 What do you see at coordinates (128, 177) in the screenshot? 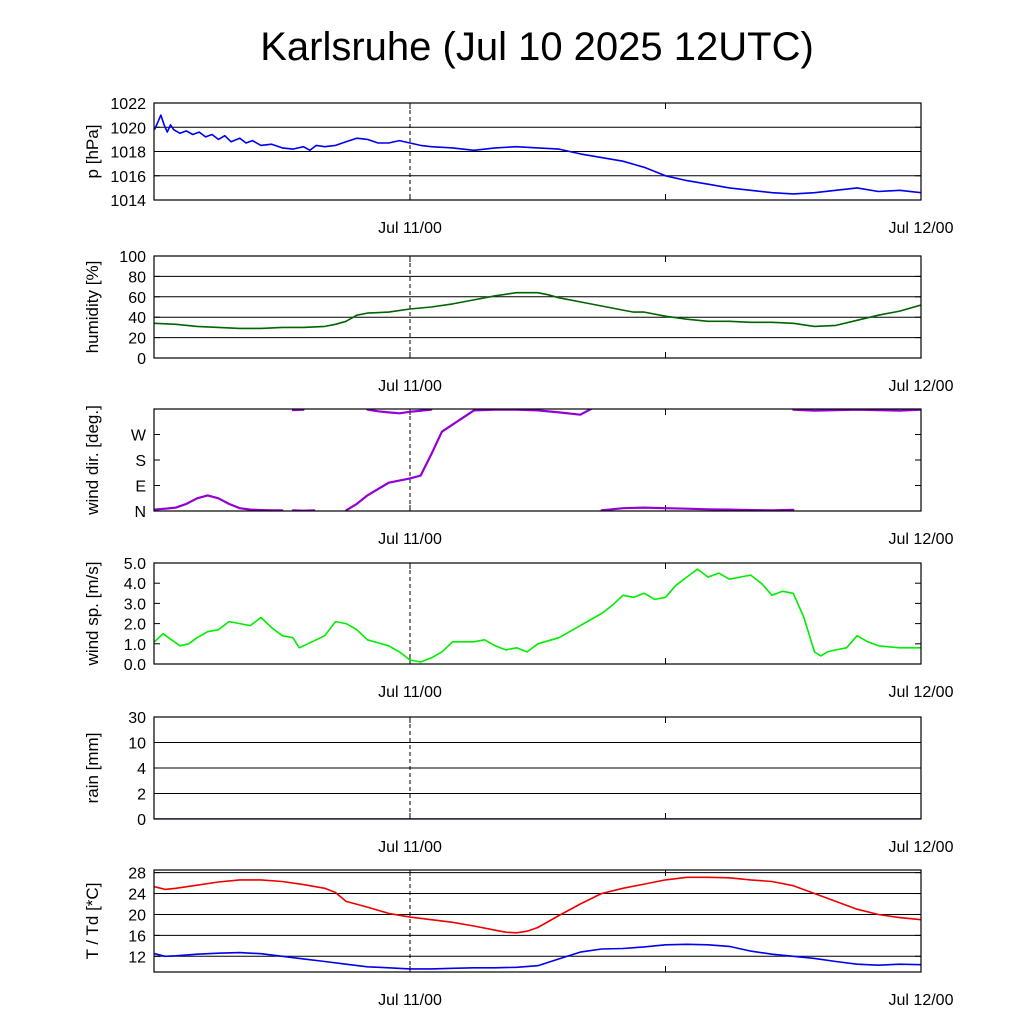
I see `y-tick-label: 1016` at bounding box center [128, 177].